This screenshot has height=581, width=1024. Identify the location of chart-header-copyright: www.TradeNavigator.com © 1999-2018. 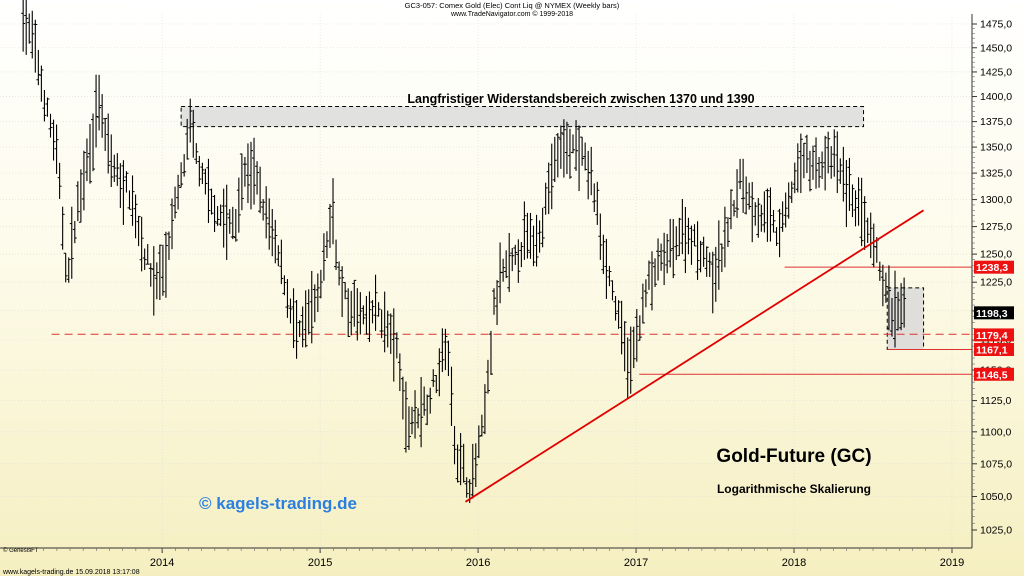
(511, 14).